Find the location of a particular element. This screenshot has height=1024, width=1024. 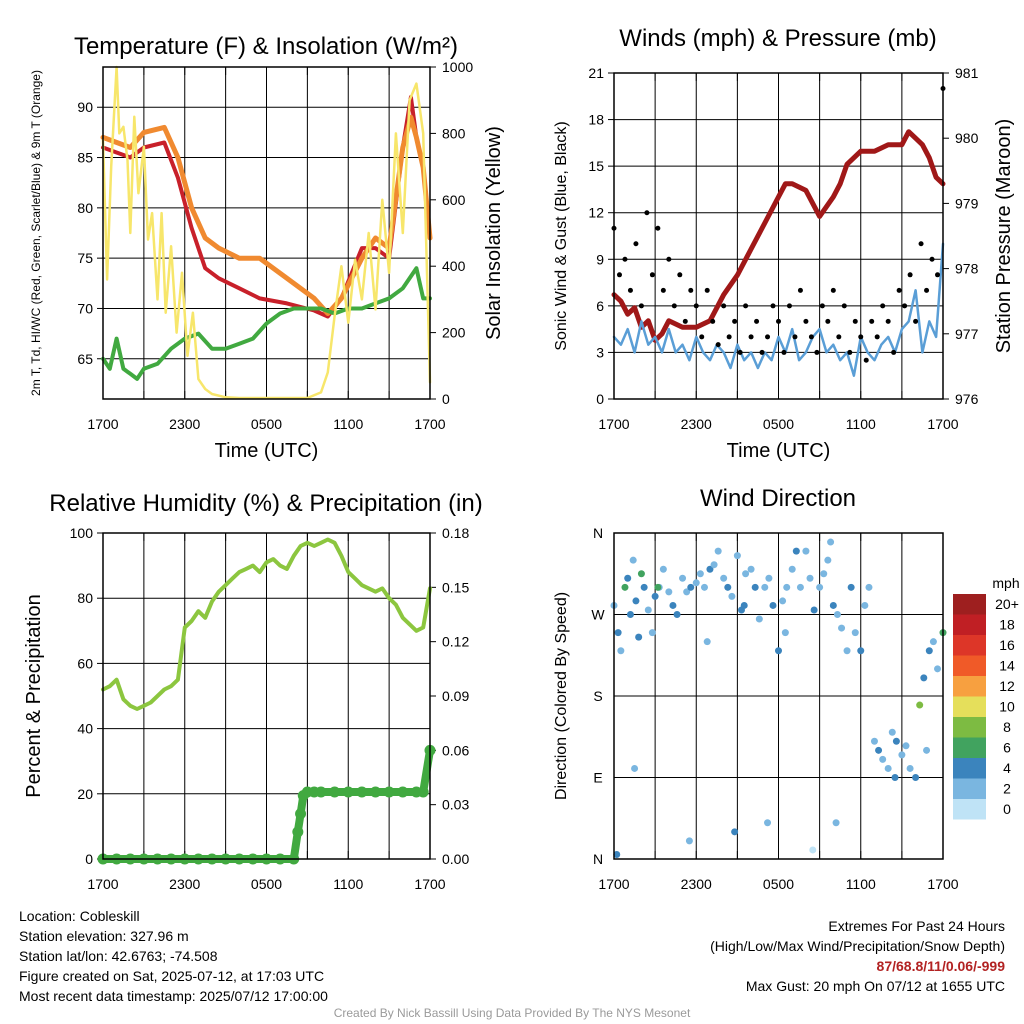

y-tick-label: S is located at coordinates (597, 696).